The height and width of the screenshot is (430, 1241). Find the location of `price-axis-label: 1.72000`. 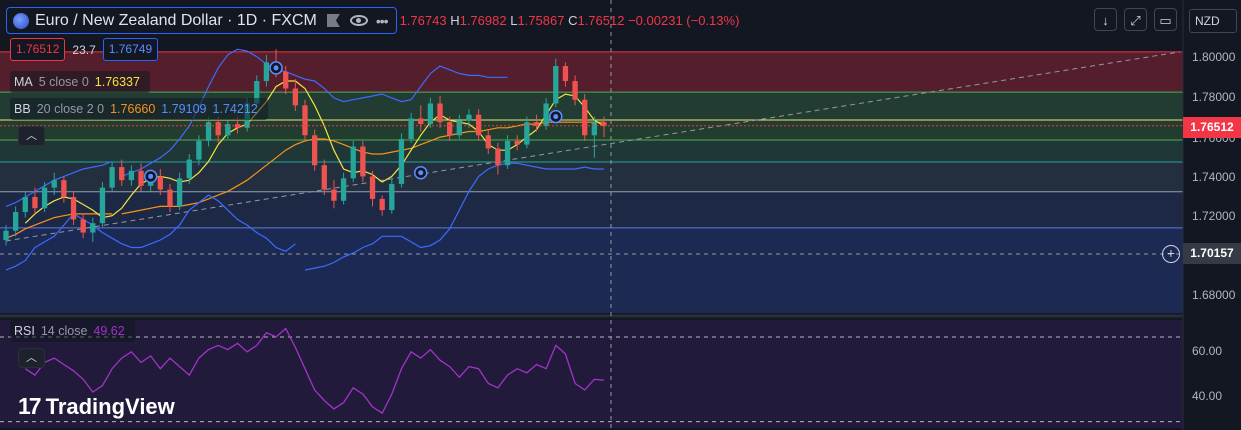

price-axis-label: 1.72000 is located at coordinates (1214, 216).